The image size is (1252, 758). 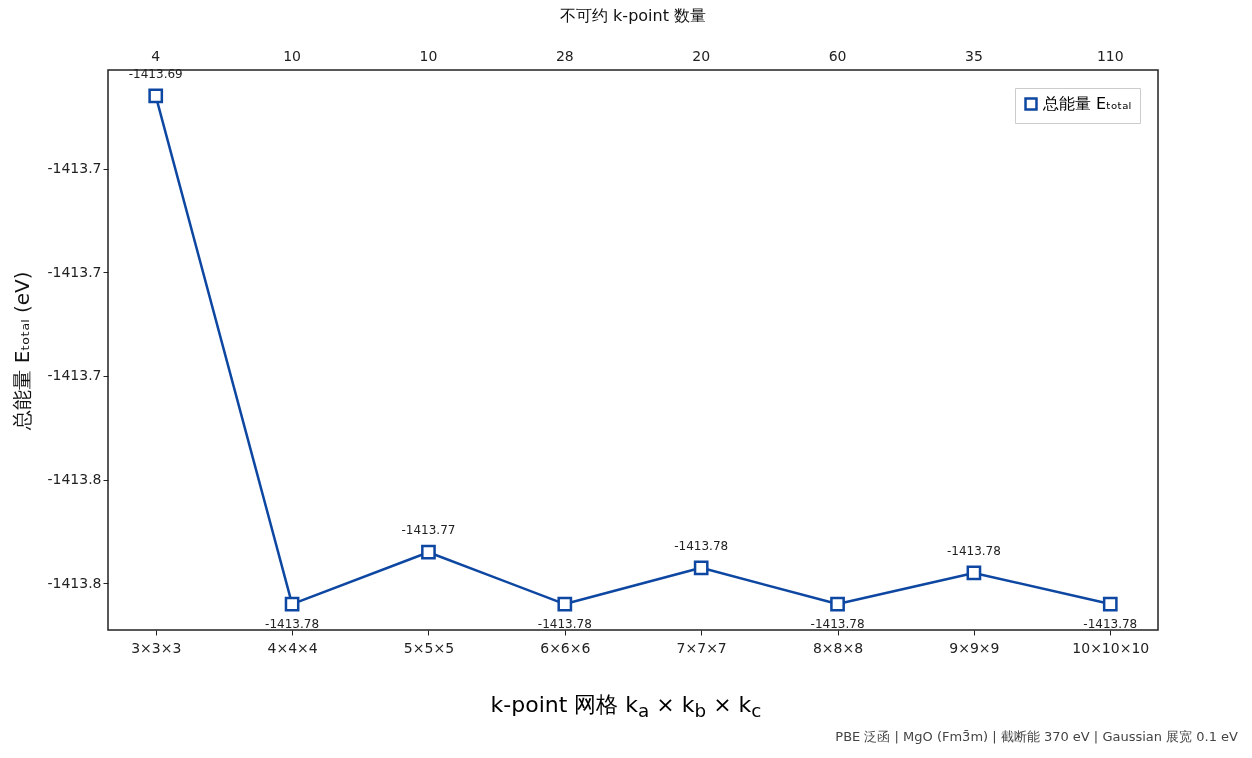 I want to click on x-axis-title: k-point 网格 k$_{a}$ × k$_{b}$ × k$_{c}$, so click(x=626, y=706).